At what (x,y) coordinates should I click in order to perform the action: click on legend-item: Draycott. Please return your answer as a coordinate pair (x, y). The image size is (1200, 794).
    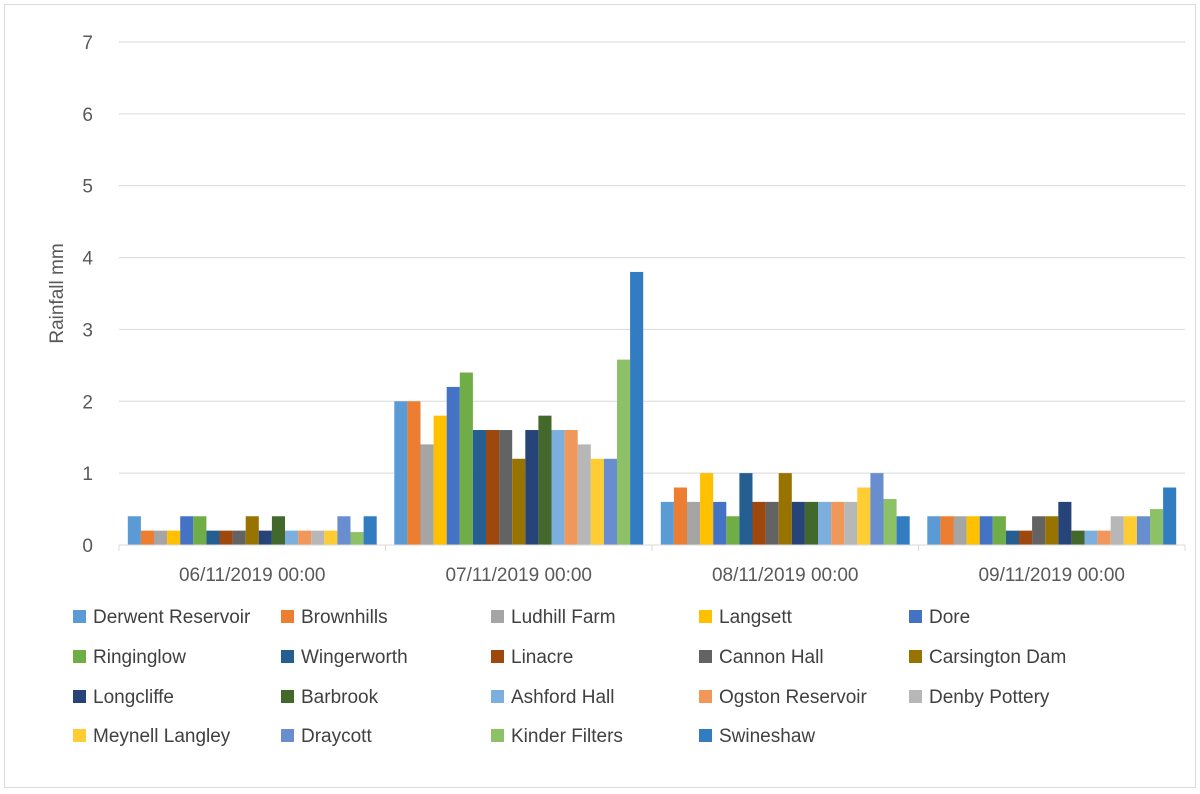
    Looking at the image, I should click on (326, 736).